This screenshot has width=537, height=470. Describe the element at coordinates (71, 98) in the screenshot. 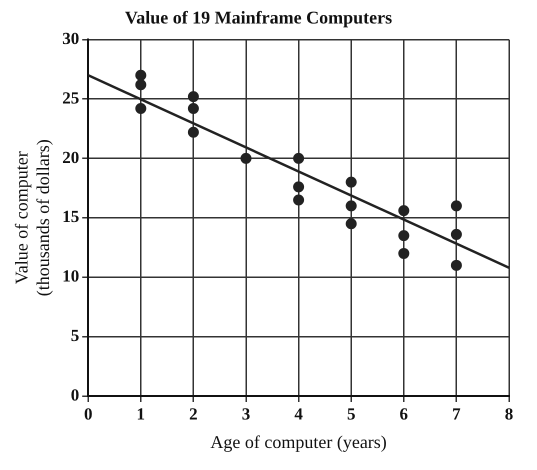

I see `y-tick-label: 25` at that location.